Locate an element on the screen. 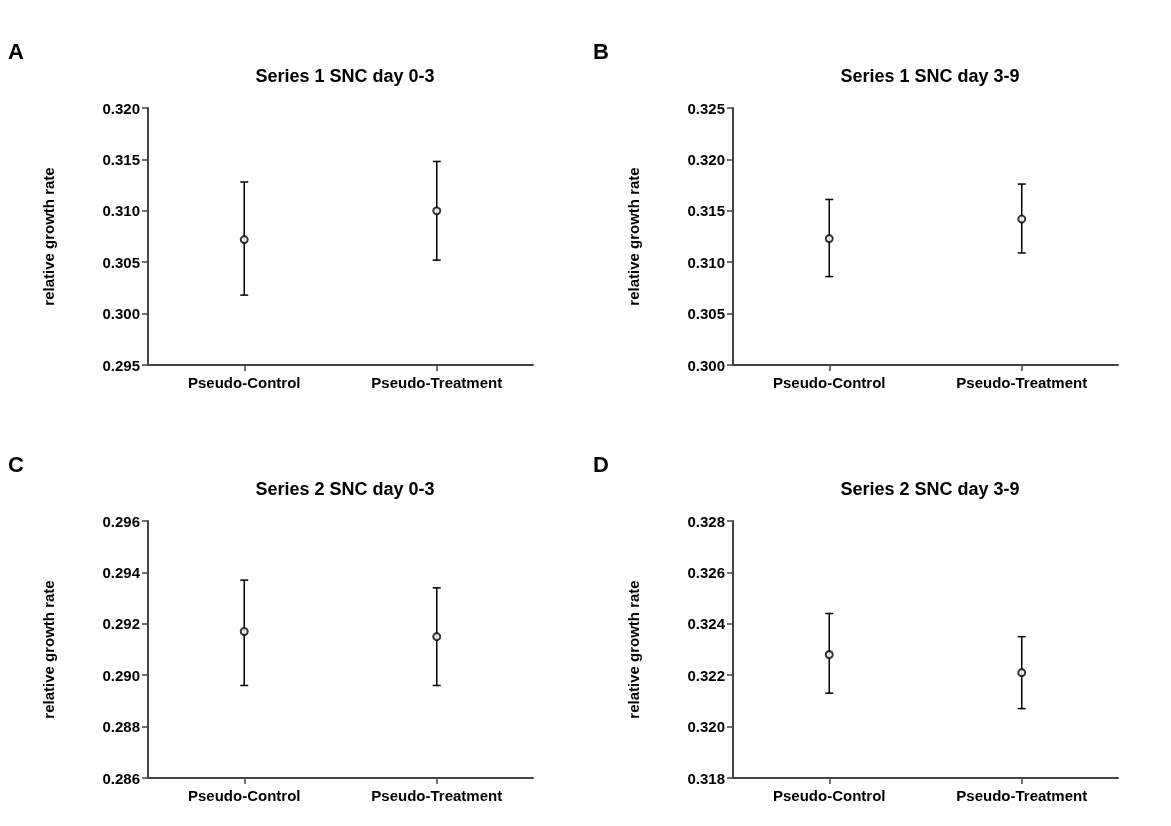  y-tick-label: 0.325 is located at coordinates (706, 108).